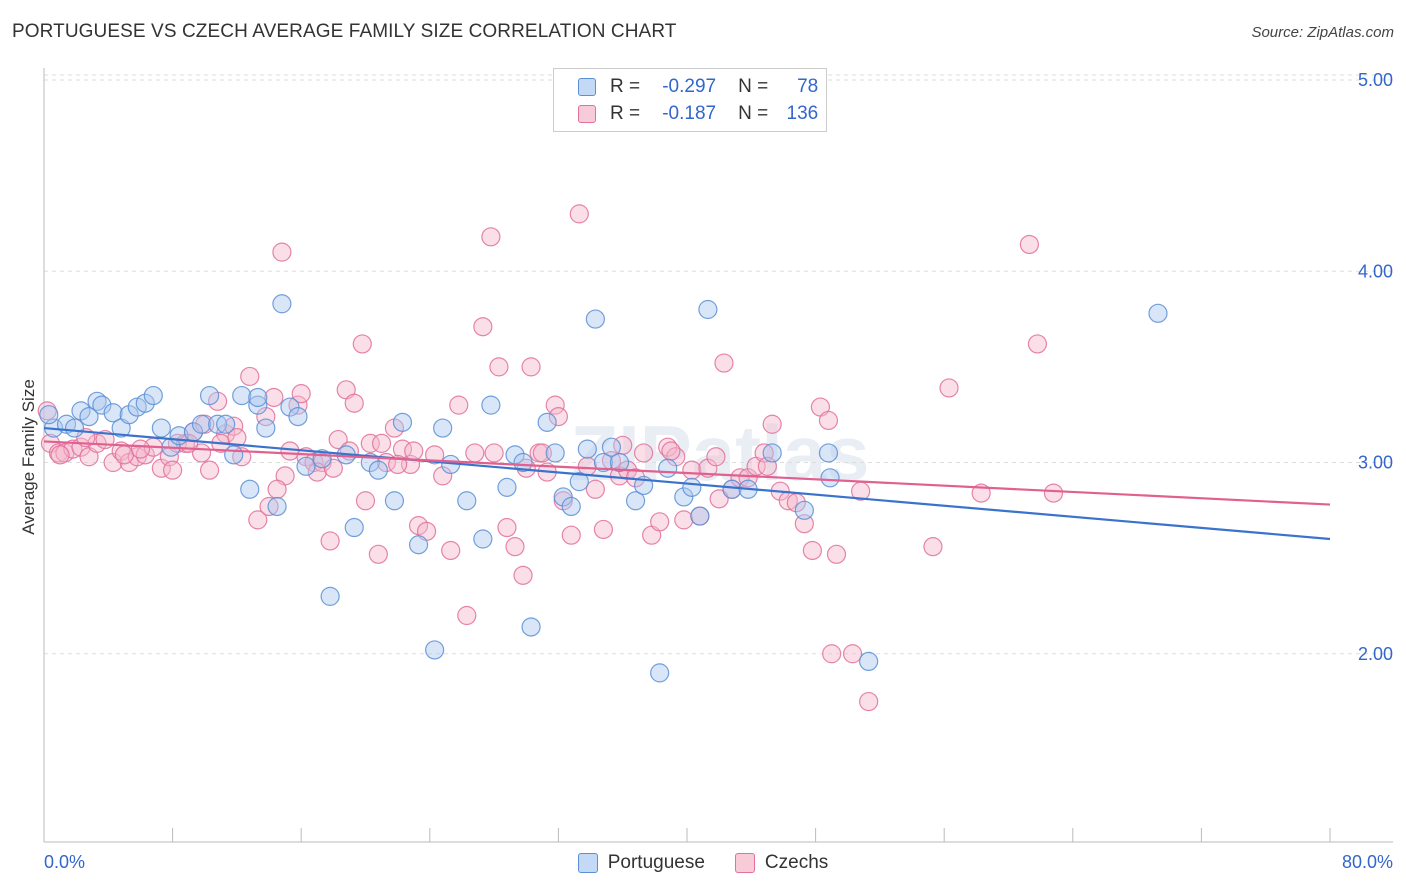  What do you see at coordinates (802, 113) in the screenshot?
I see `legend-n-value: 136` at bounding box center [802, 113].